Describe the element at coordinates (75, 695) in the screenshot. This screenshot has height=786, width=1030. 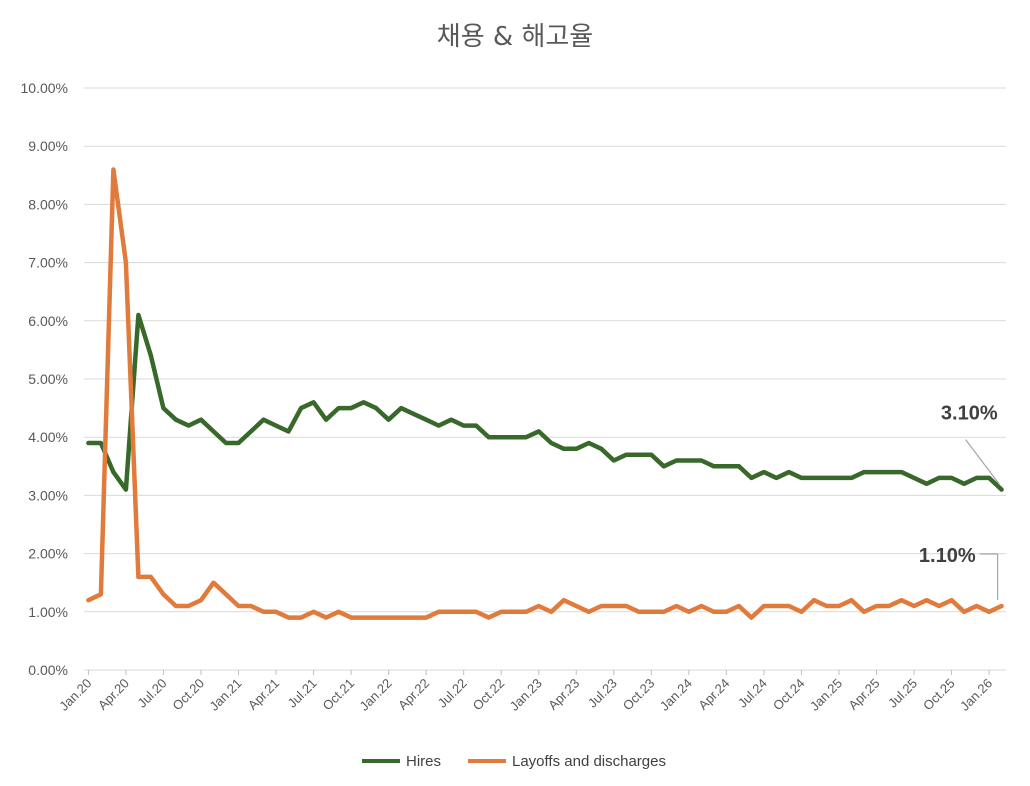
I see `x-tick-label: Jan.20` at that location.